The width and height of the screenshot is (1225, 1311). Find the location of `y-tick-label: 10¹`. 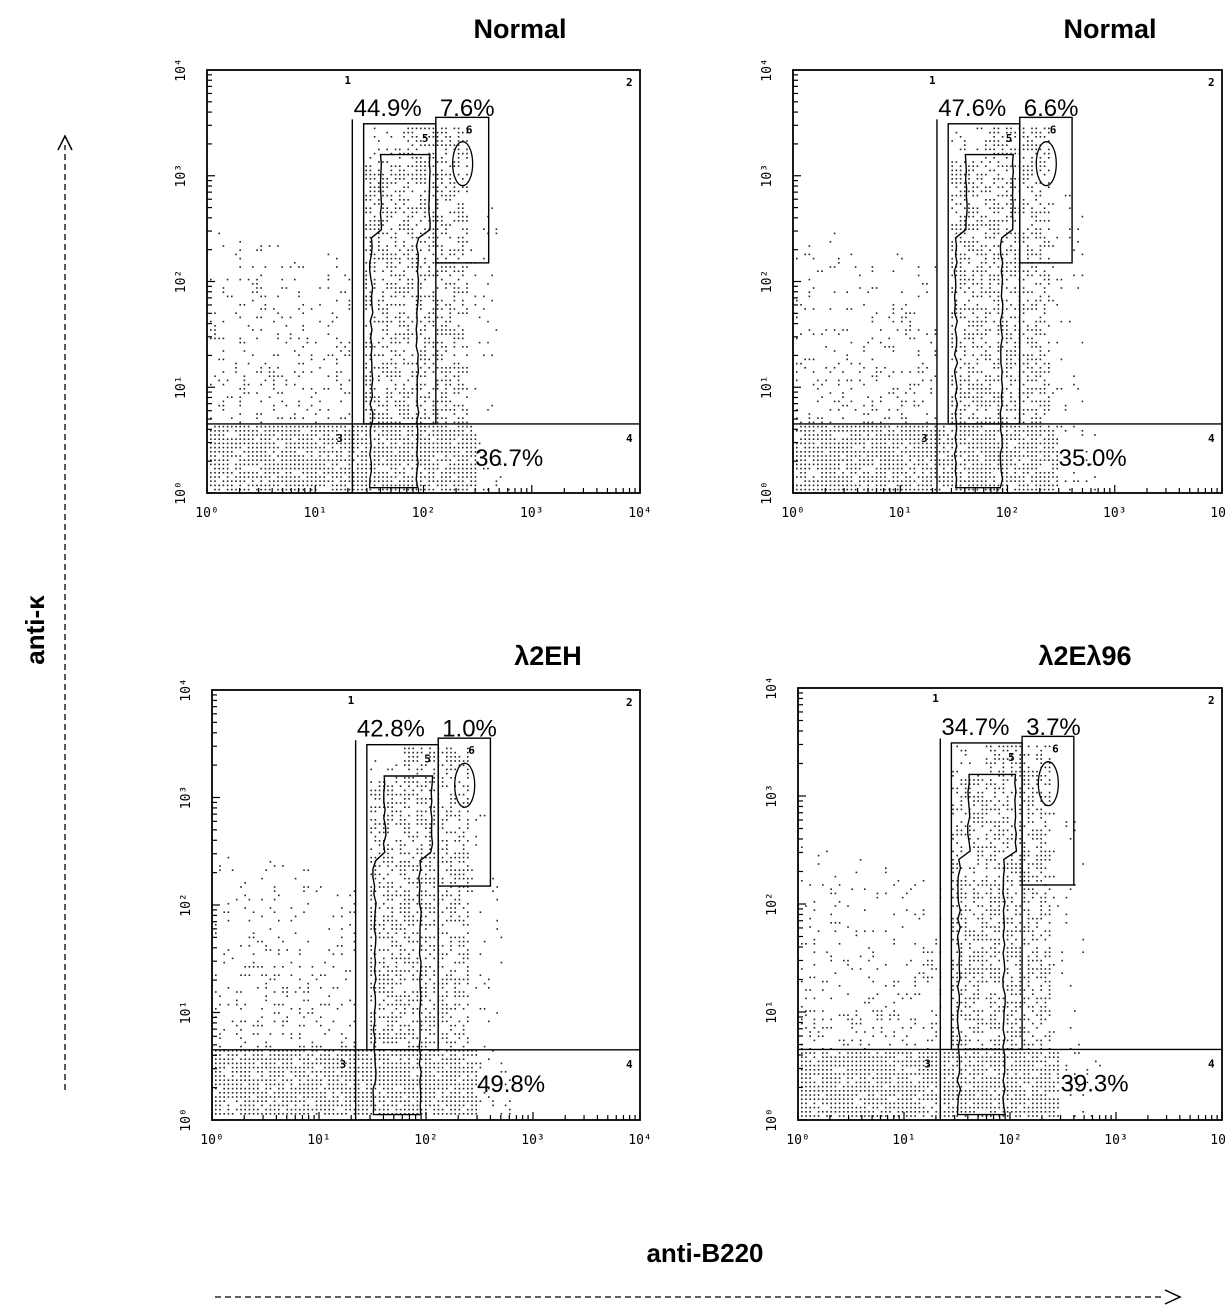

y-tick-label: 10¹ is located at coordinates (181, 387).